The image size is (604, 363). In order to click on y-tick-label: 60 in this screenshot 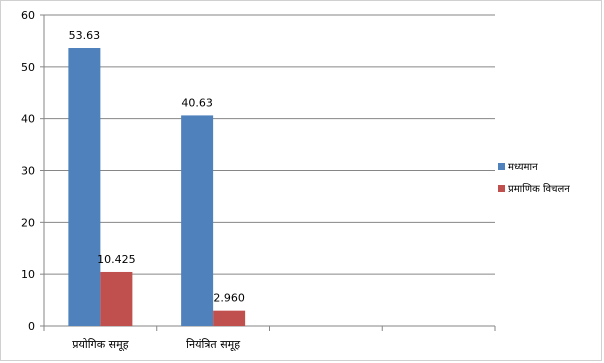, I will do `click(28, 15)`.